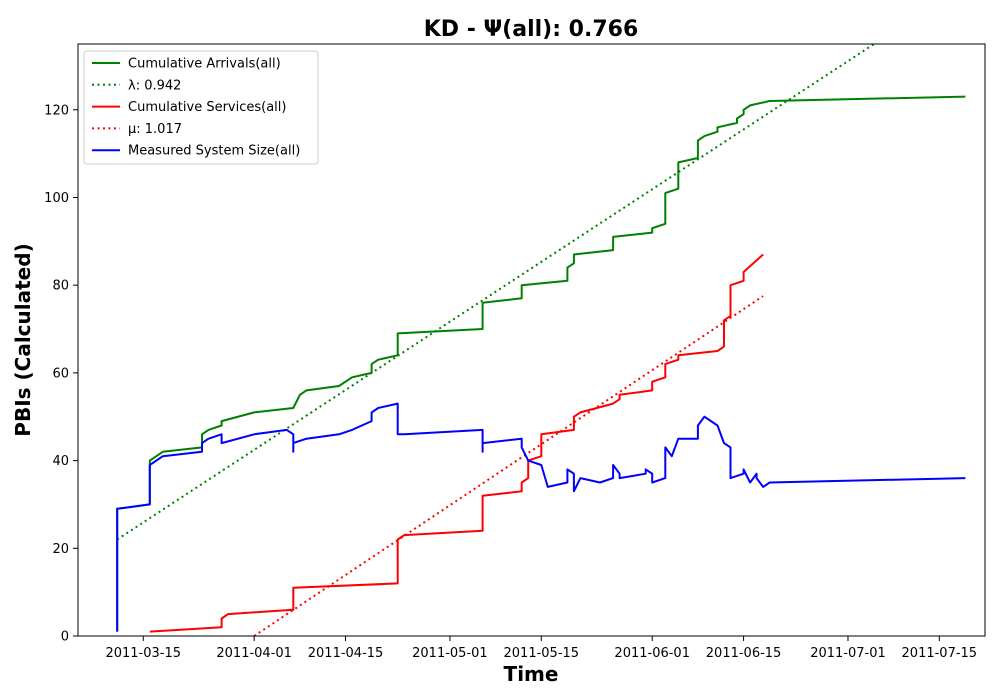 This screenshot has height=700, width=1000. I want to click on y-tick-label: 60, so click(60, 373).